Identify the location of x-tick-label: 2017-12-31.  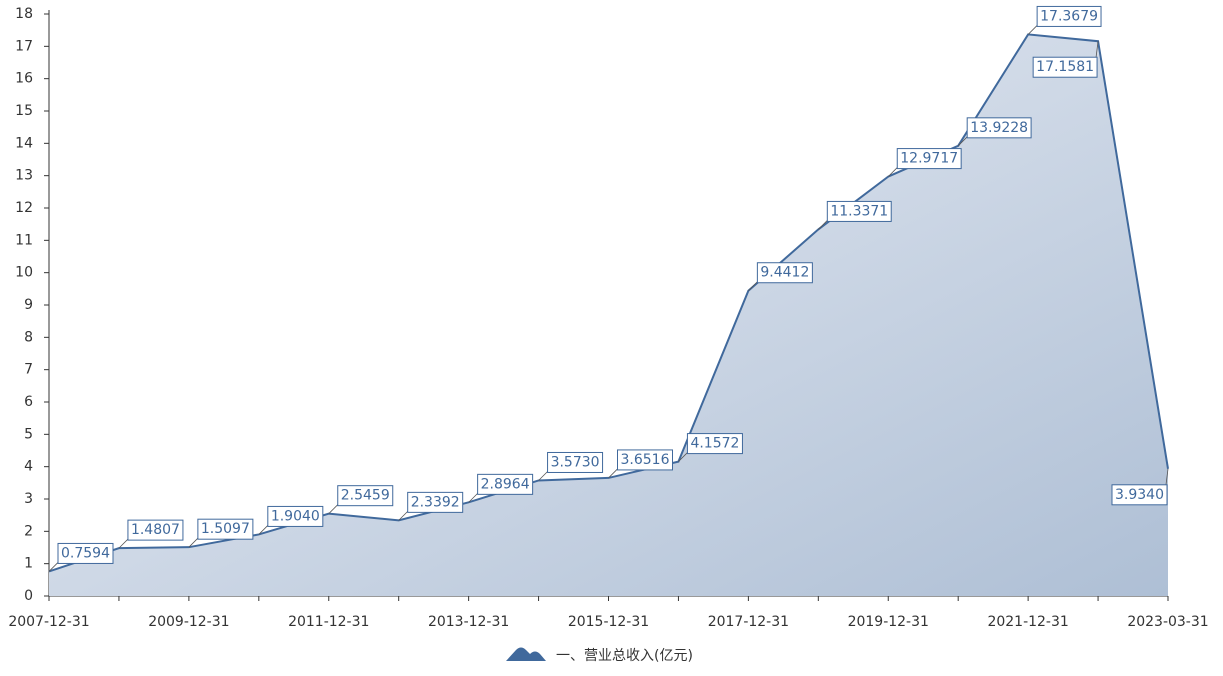
(748, 622).